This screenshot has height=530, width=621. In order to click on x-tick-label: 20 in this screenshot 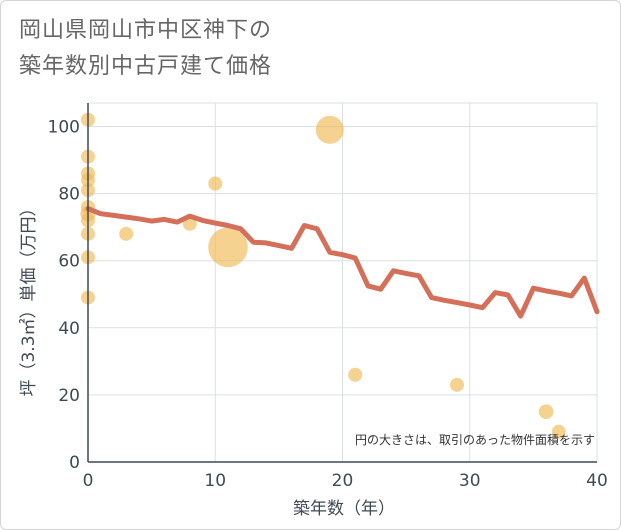, I will do `click(343, 481)`.